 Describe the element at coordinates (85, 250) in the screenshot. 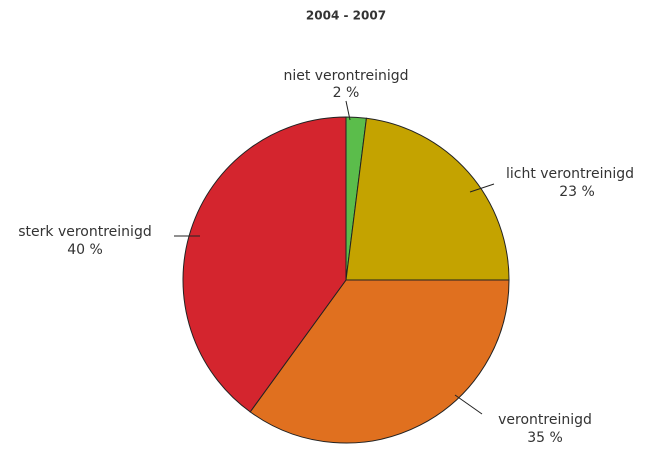

I see `slice-value-label: 40 %` at that location.